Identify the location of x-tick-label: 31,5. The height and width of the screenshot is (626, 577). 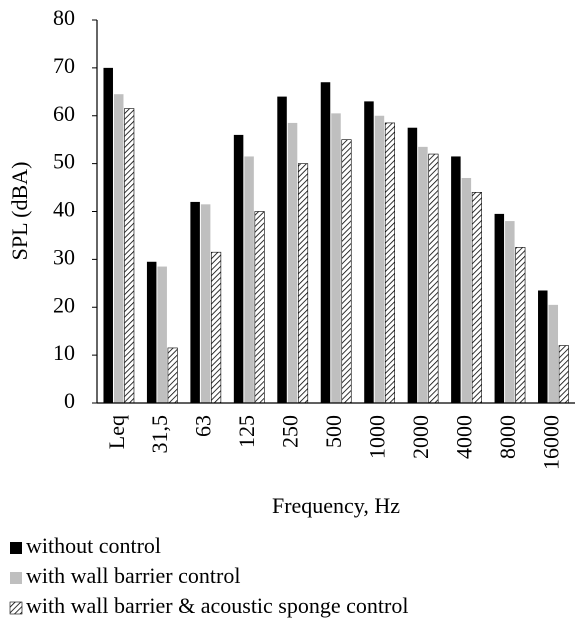
(159, 434).